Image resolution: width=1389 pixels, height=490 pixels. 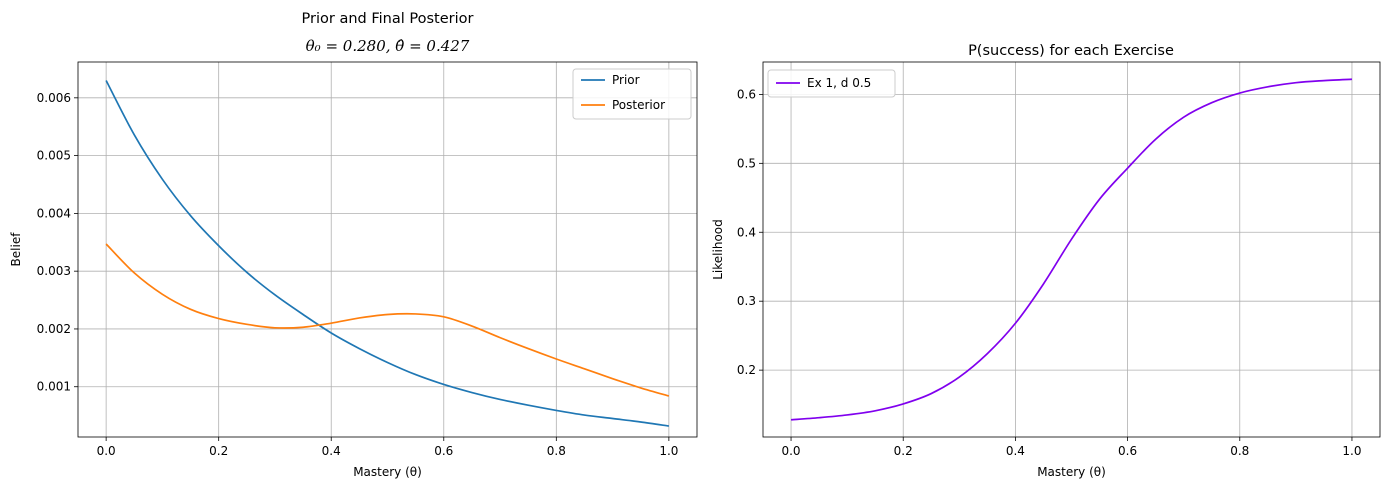 I want to click on chart0-x-tick-label: 0.6, so click(x=443, y=451).